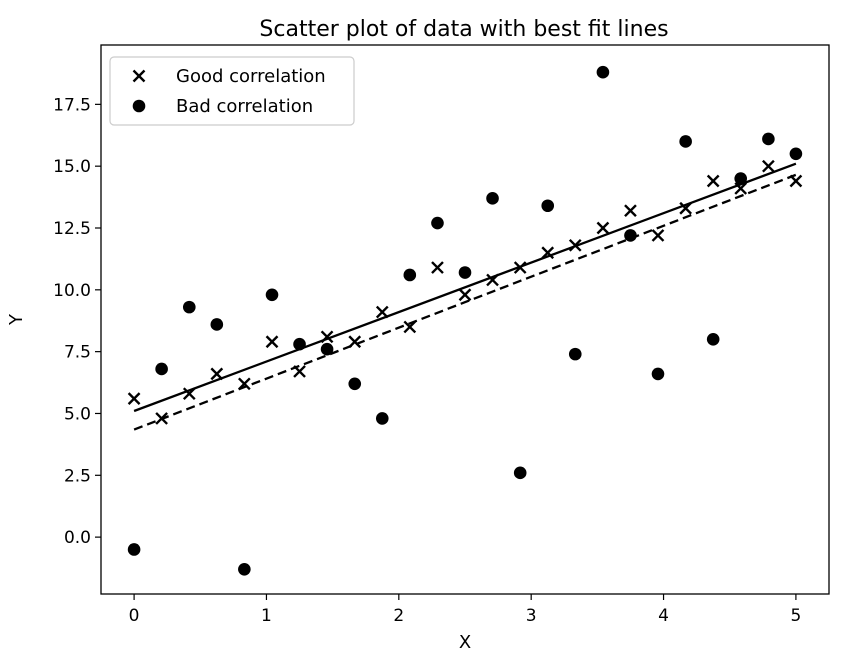 The width and height of the screenshot is (844, 665). Describe the element at coordinates (139, 106) in the screenshot. I see `legend-marker-bad-correlation` at that location.